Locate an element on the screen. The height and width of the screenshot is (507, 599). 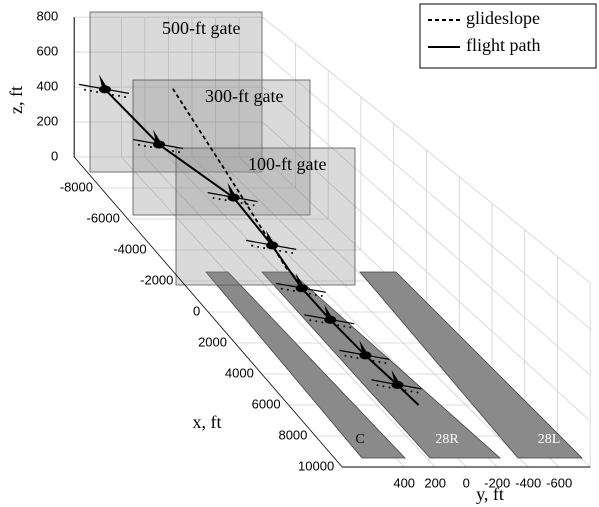
z-tick-label: 200 is located at coordinates (47, 120).